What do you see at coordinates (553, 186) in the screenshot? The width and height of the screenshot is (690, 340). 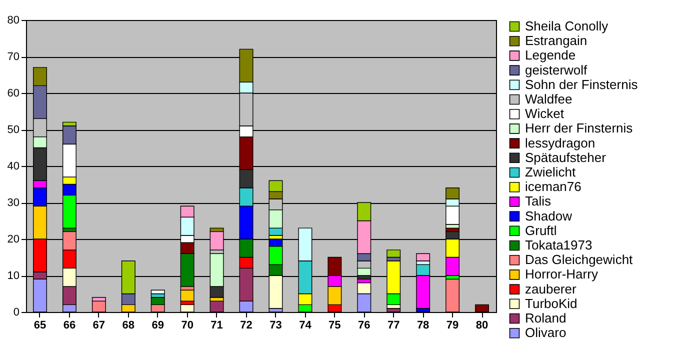 I see `legend-label: iceman76` at bounding box center [553, 186].